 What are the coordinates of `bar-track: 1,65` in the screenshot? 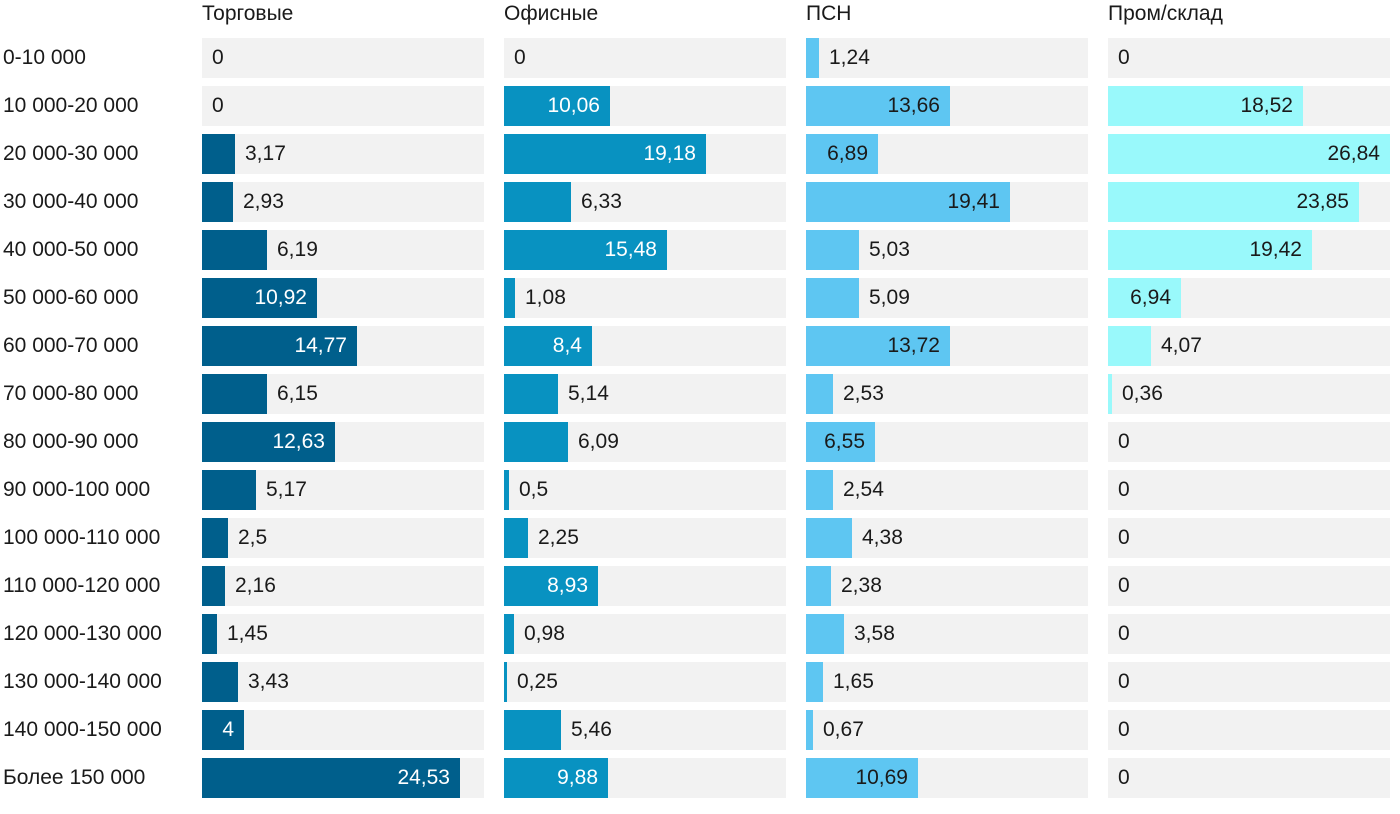 It's located at (947, 682).